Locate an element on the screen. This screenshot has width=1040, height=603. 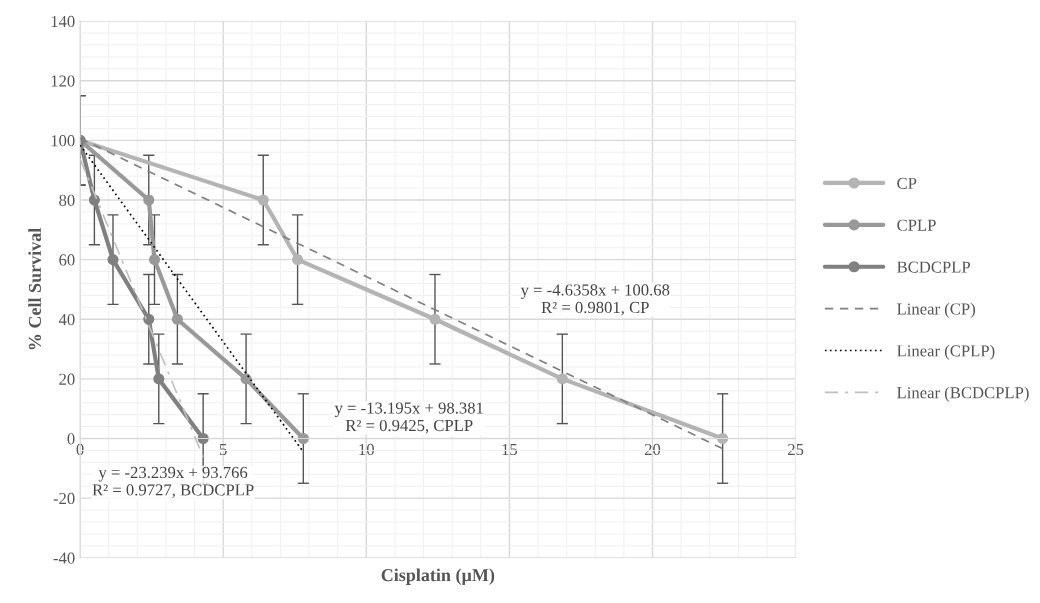
y-tick-label: 0 is located at coordinates (71, 439).